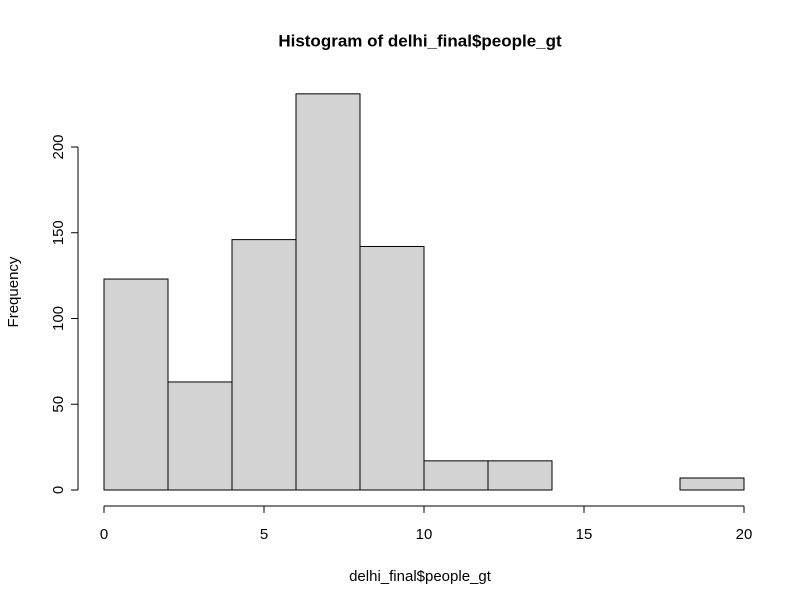 The width and height of the screenshot is (810, 604). Describe the element at coordinates (58, 318) in the screenshot. I see `y-tick-label: 100` at that location.